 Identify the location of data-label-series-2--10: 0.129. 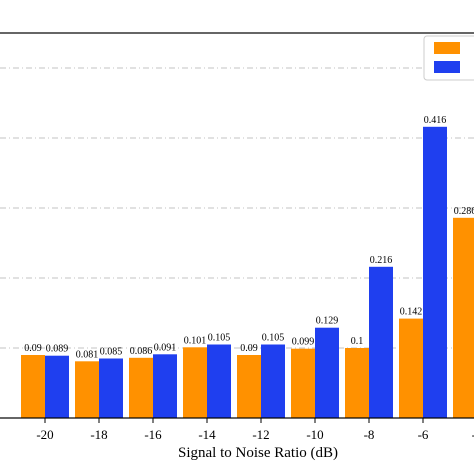
(327, 321).